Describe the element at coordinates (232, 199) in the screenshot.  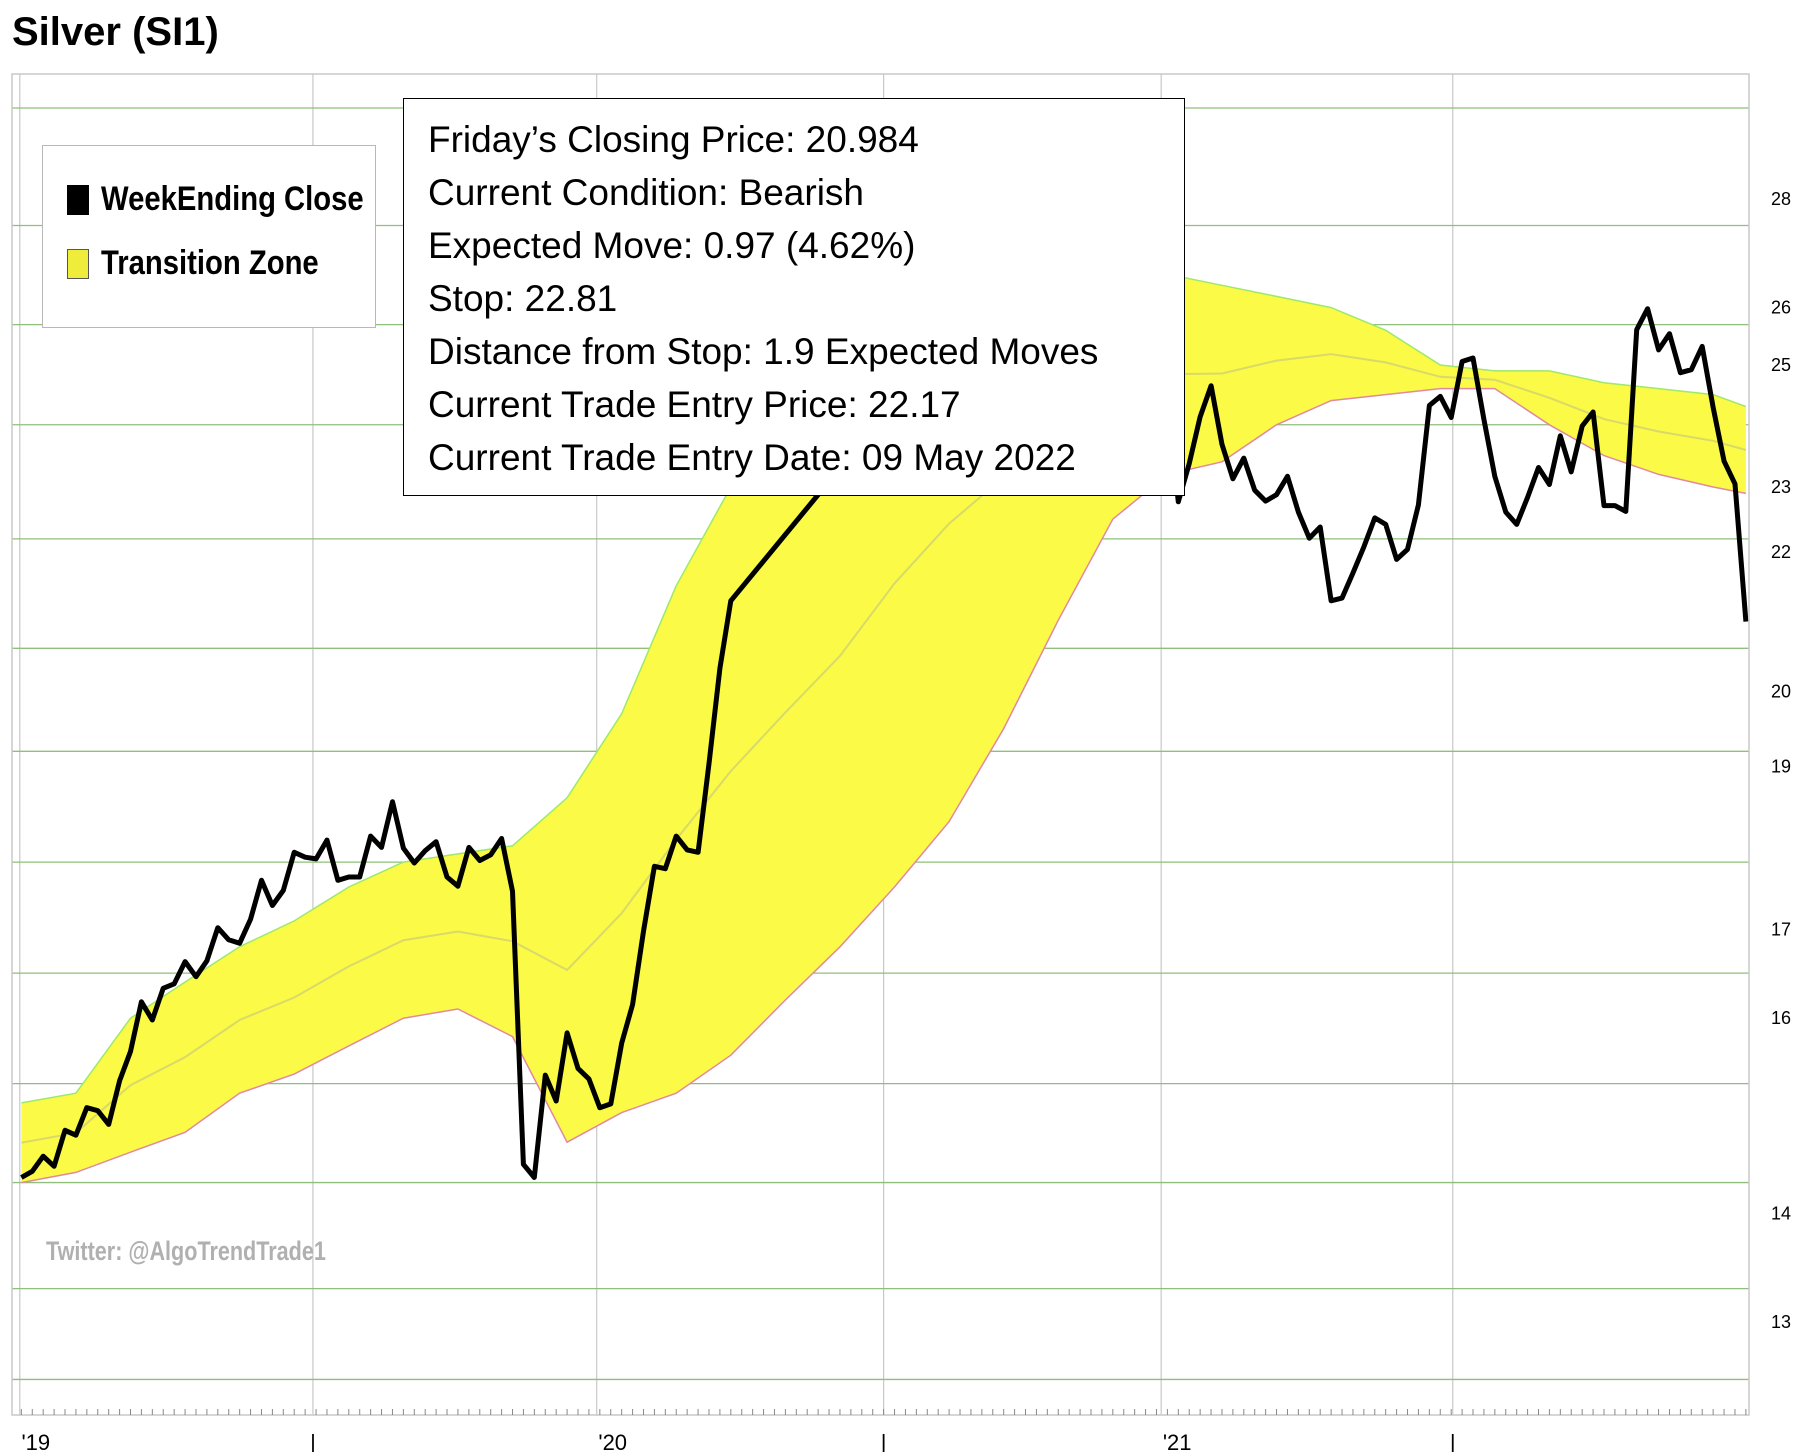
I see `legend-label-close: WeekEnding Close` at that location.